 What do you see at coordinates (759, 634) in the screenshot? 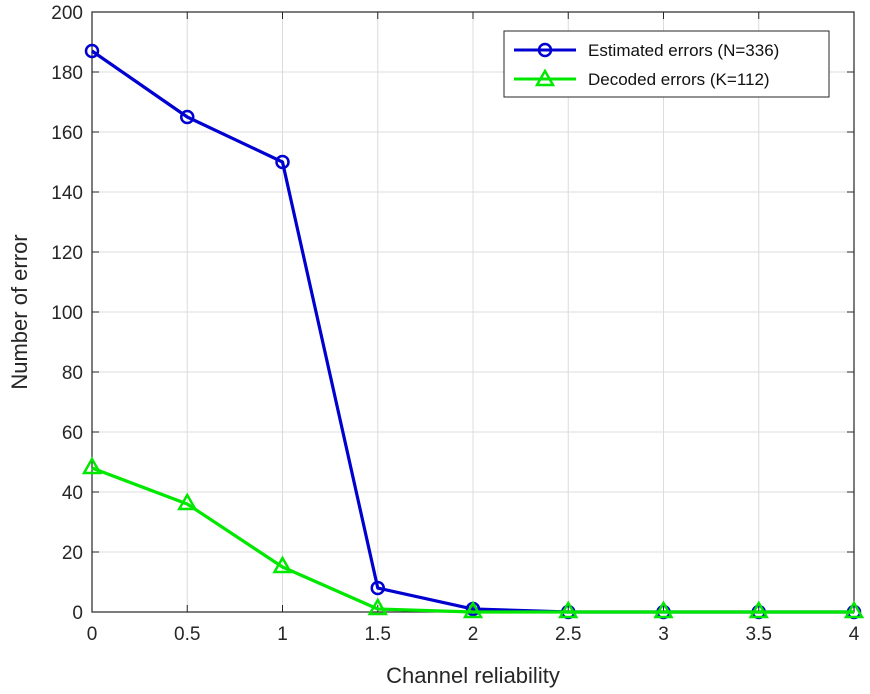
I see `x-tick-label: 3.5` at bounding box center [759, 634].